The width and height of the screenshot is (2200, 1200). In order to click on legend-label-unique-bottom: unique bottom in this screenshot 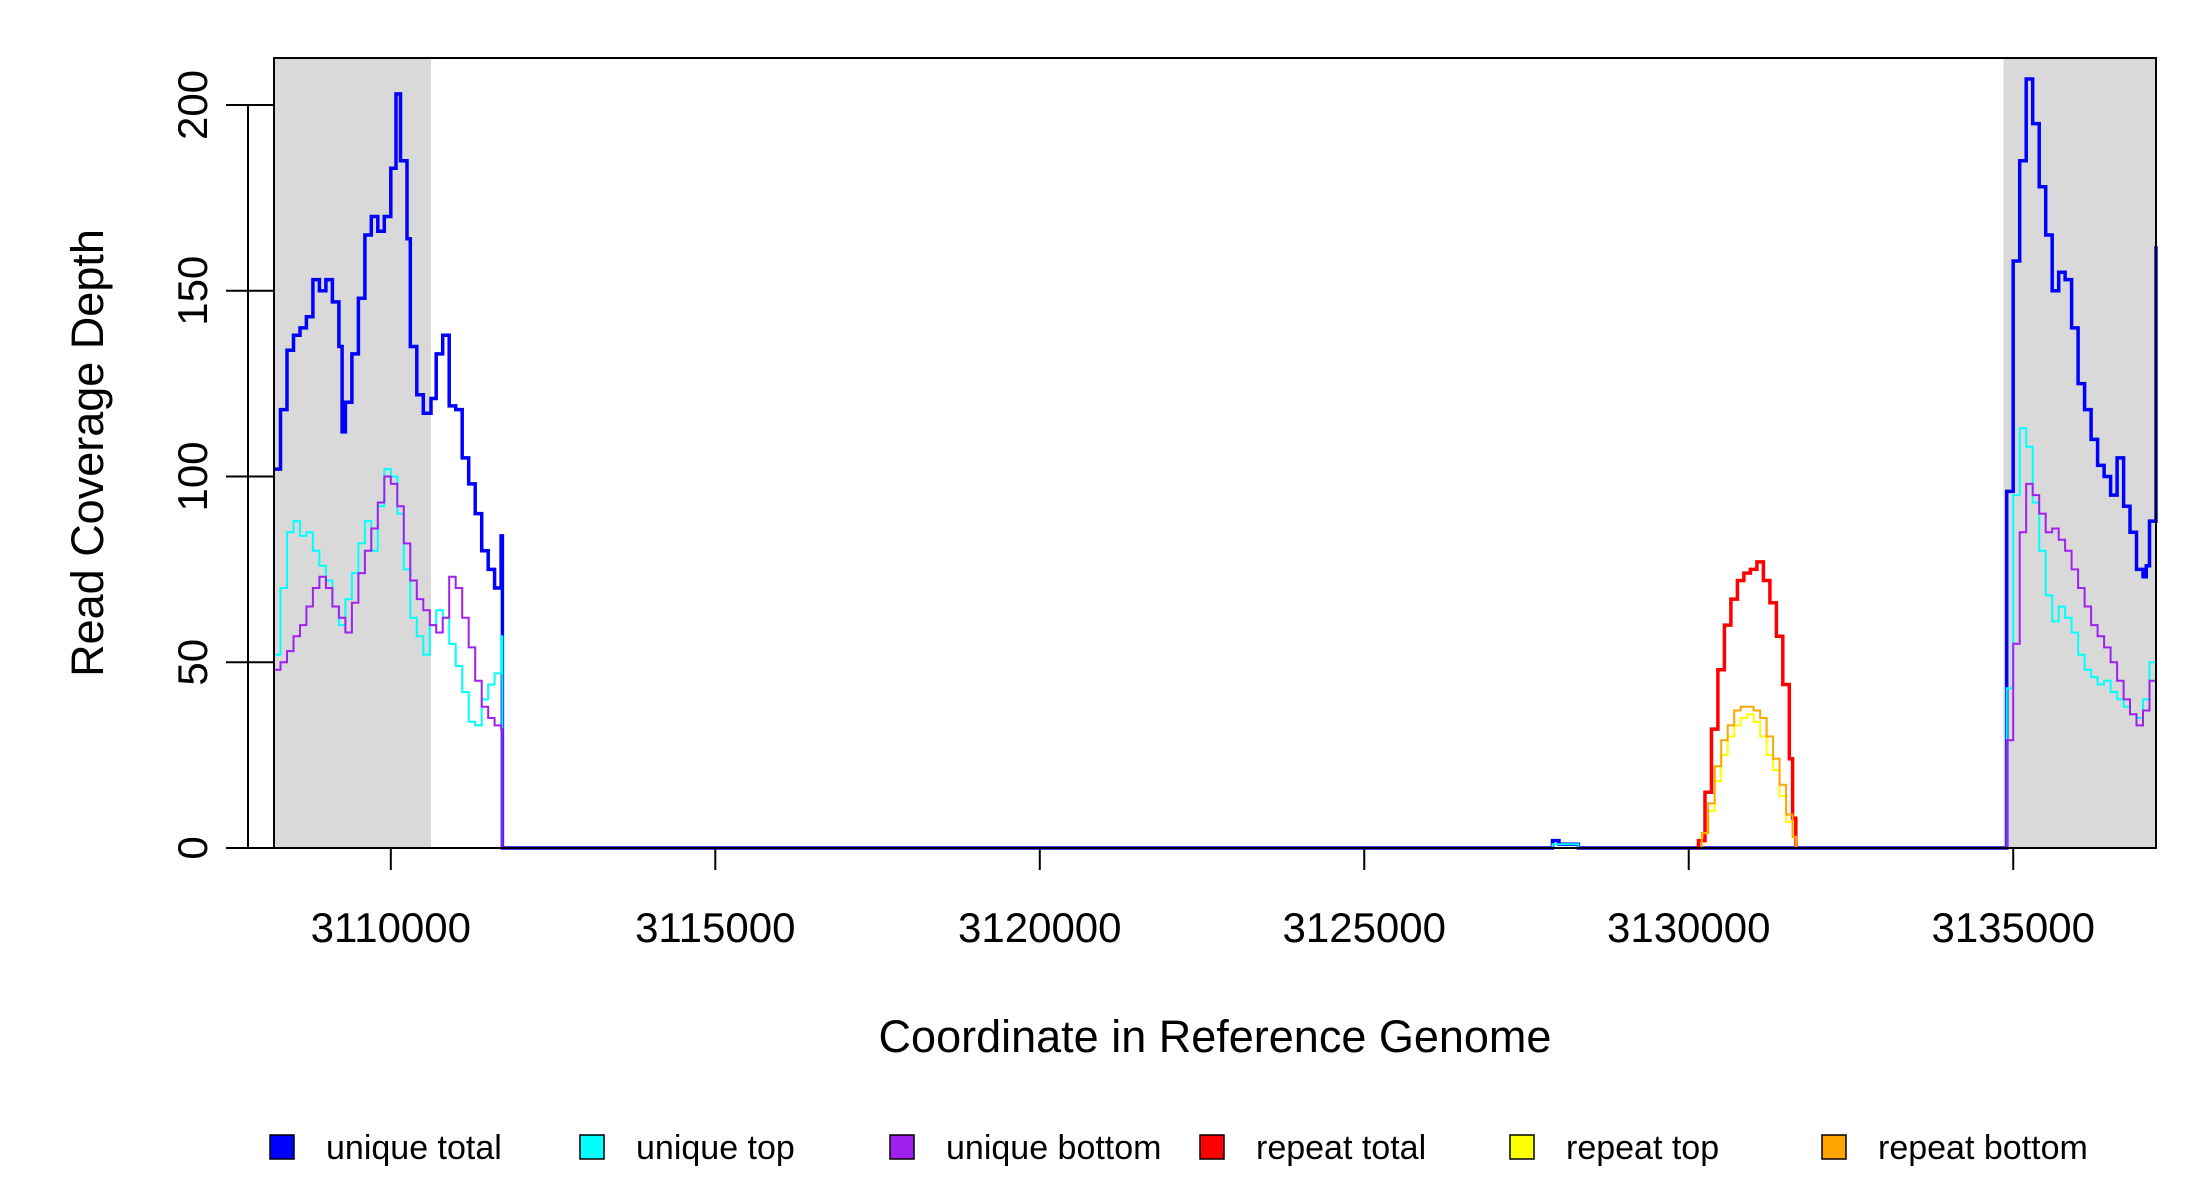, I will do `click(1054, 1148)`.